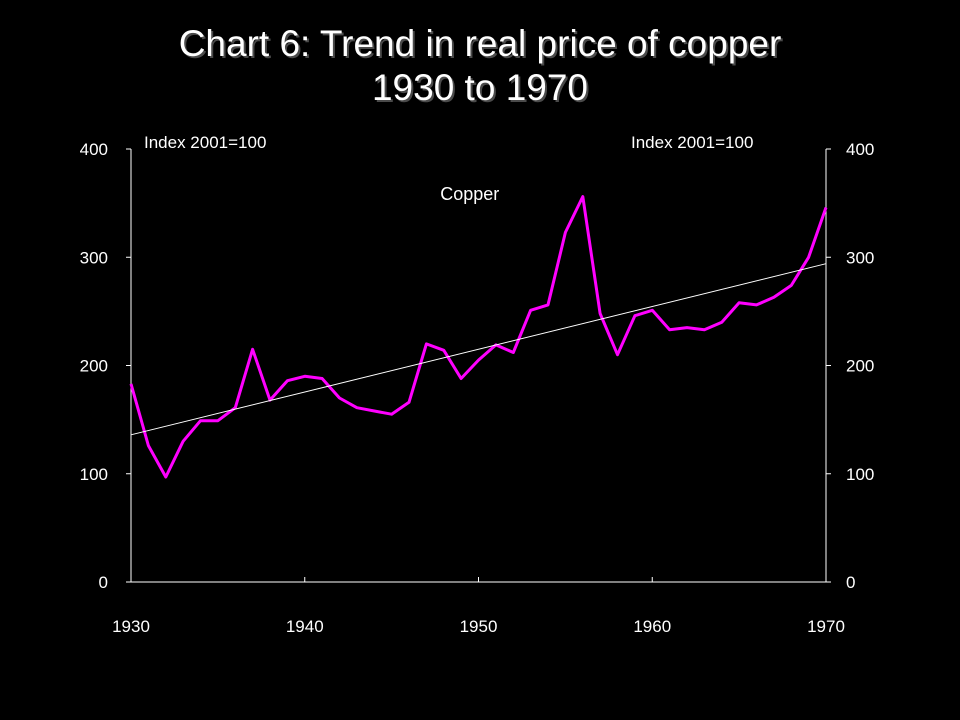 This screenshot has height=720, width=960. I want to click on right-y-tick-label: 100, so click(860, 474).